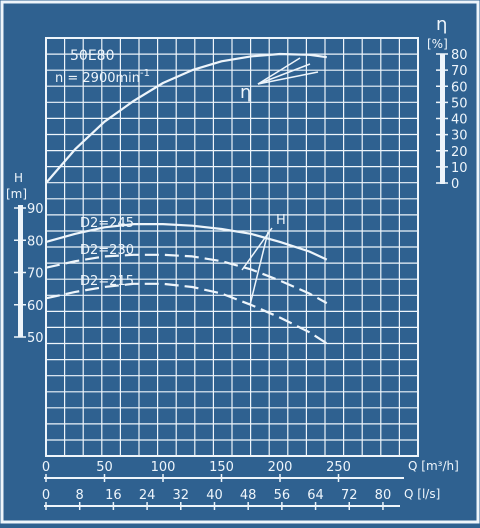  I want to click on eta-annotation-label: ƞ, so click(245, 92).